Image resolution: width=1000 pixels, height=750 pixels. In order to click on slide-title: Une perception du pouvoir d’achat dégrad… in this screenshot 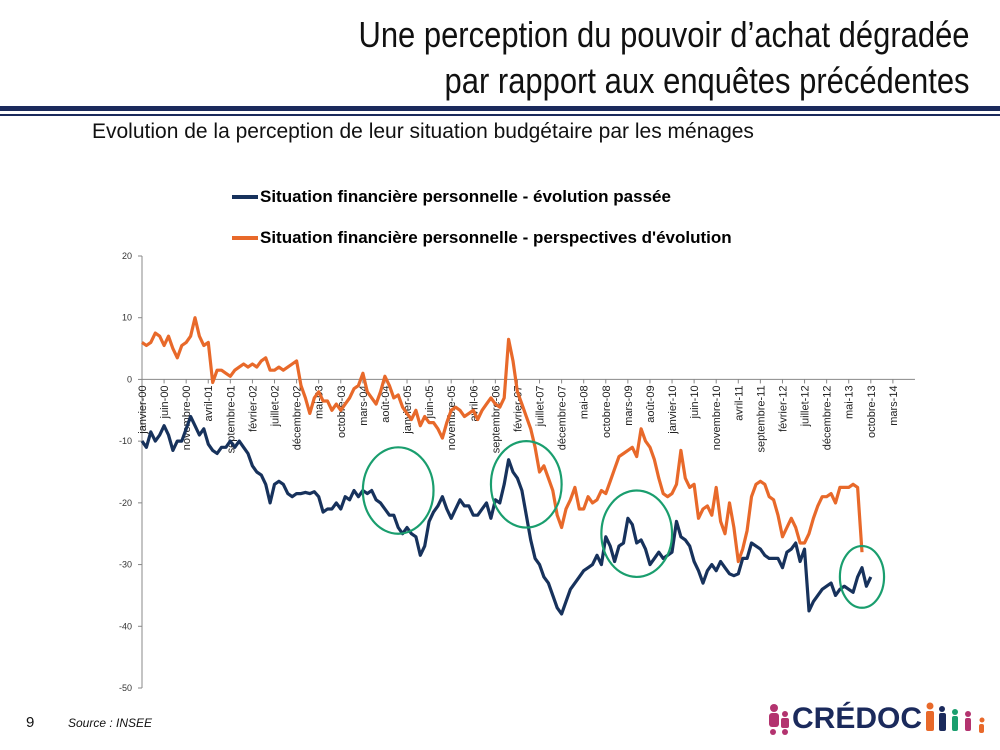, I will do `click(664, 58)`.